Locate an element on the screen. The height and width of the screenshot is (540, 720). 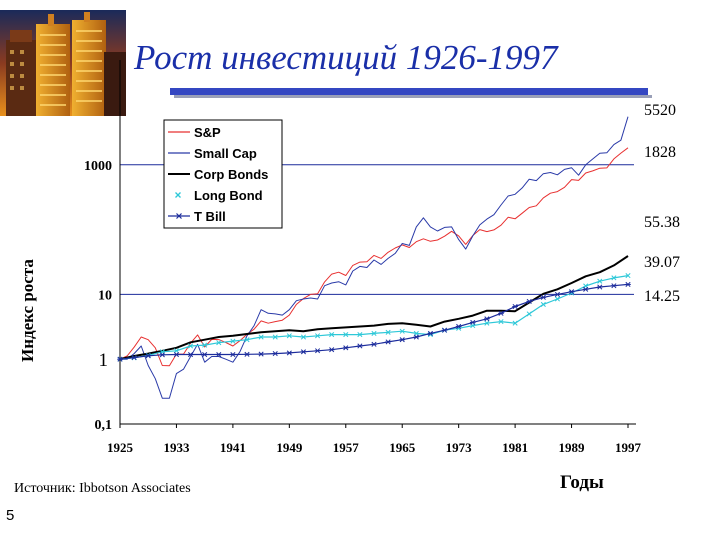
end-label-39-07: 39.07 is located at coordinates (662, 262).